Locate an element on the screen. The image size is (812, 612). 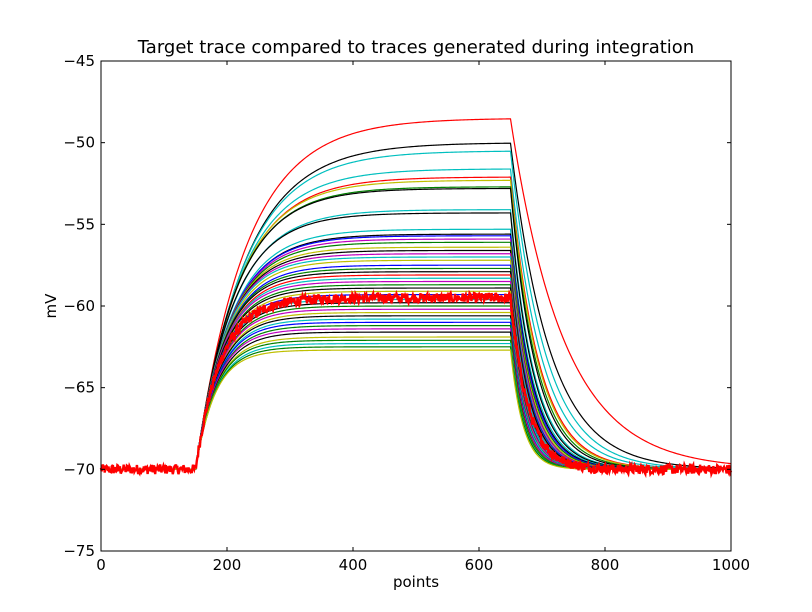
y-tick-label: −45 is located at coordinates (79, 61).